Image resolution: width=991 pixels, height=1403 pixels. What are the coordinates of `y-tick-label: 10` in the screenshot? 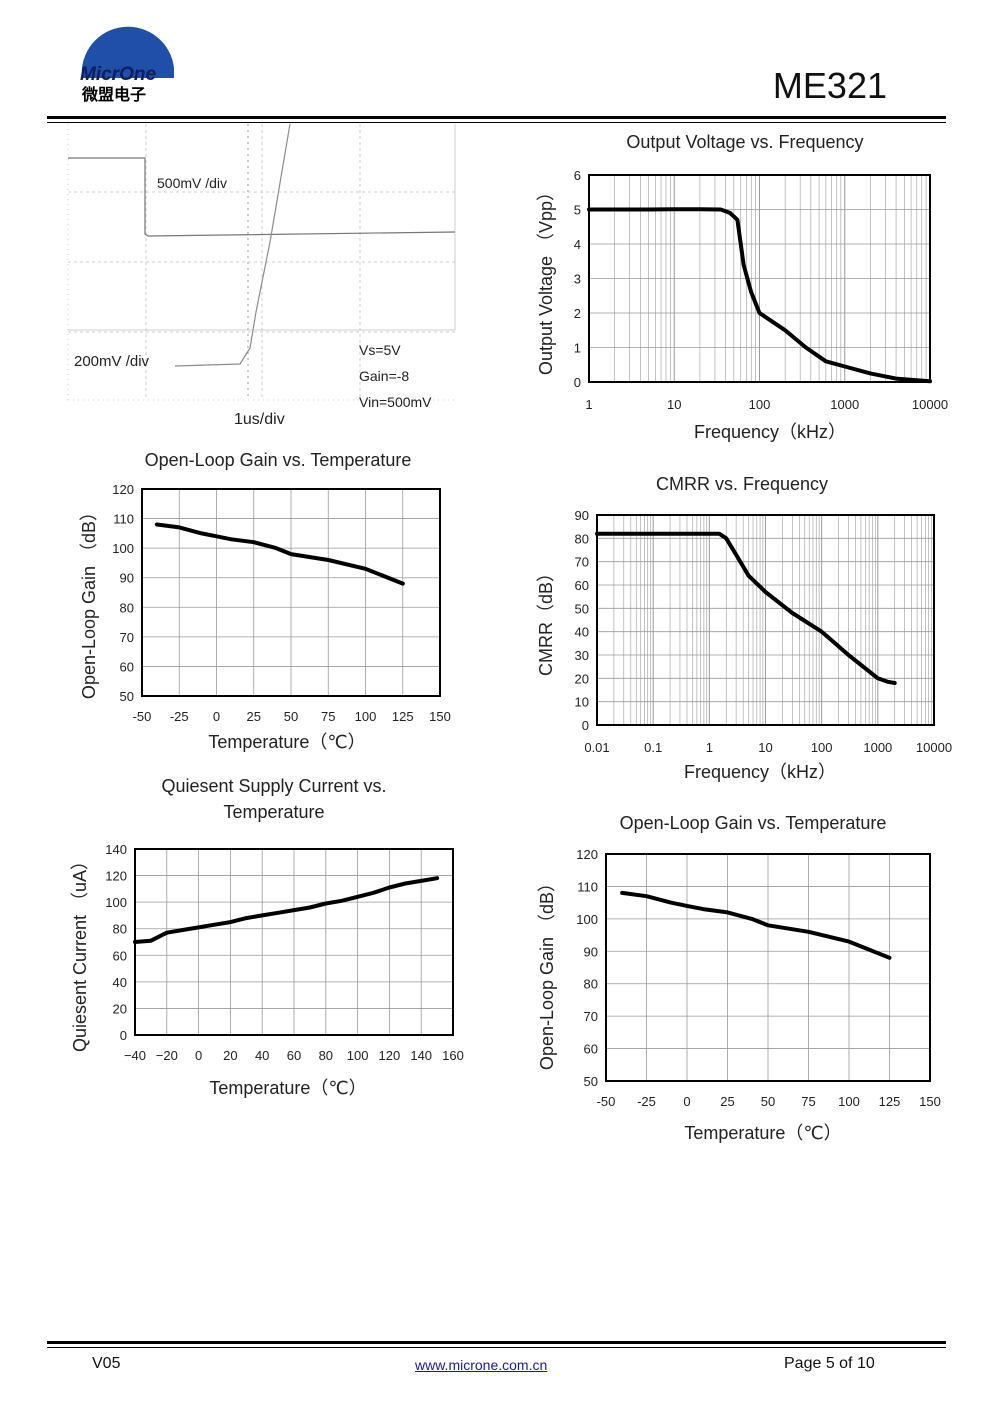 It's located at (582, 702).